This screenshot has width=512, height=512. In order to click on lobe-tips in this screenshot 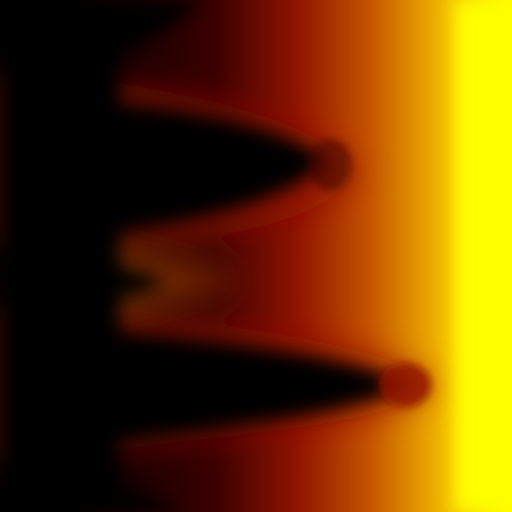, I will do `click(369, 273)`.